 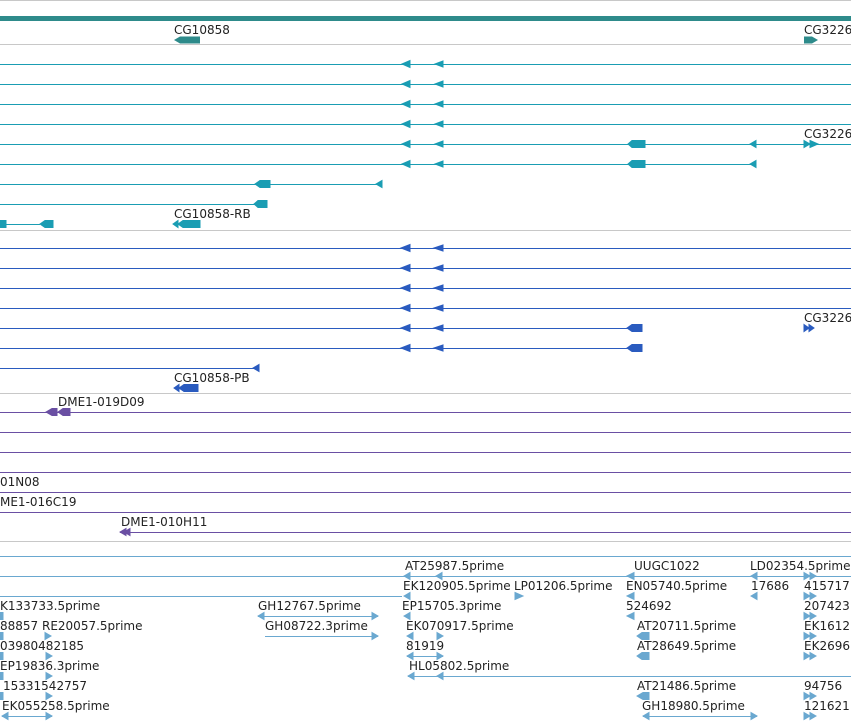 What do you see at coordinates (455, 566) in the screenshot?
I see `est-label: AT25987.5prime` at bounding box center [455, 566].